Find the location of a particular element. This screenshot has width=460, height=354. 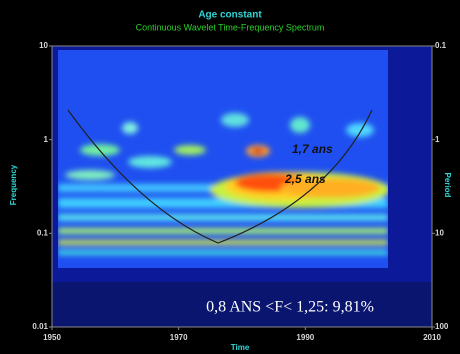

y-tick-label: 0.1 is located at coordinates (43, 232).